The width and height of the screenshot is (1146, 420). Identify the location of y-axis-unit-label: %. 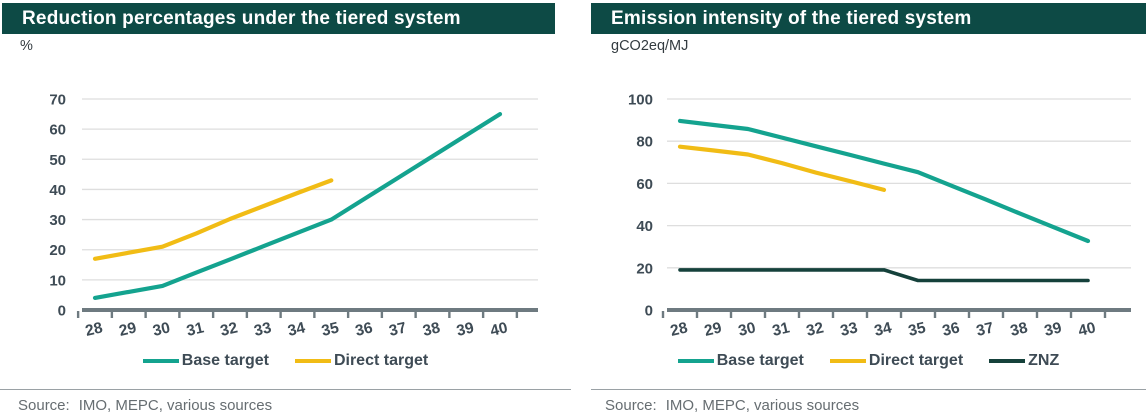
(26, 46).